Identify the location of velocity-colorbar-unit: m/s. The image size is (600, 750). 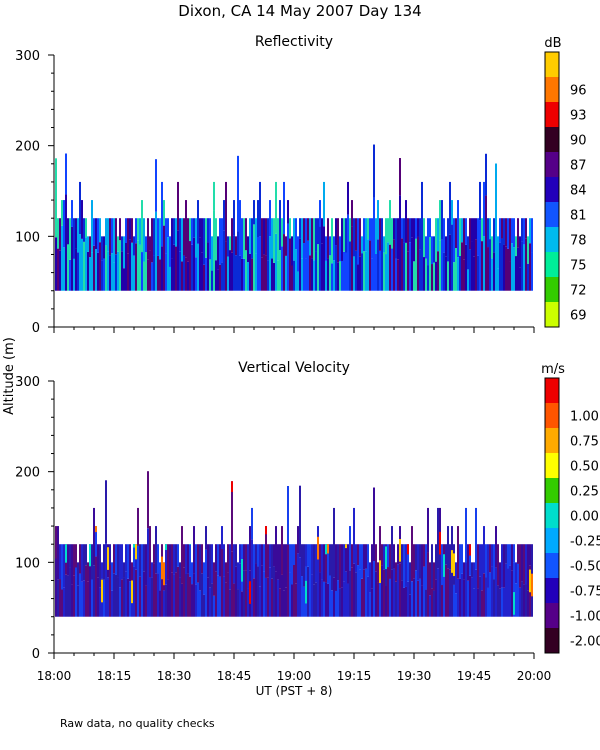
(553, 369).